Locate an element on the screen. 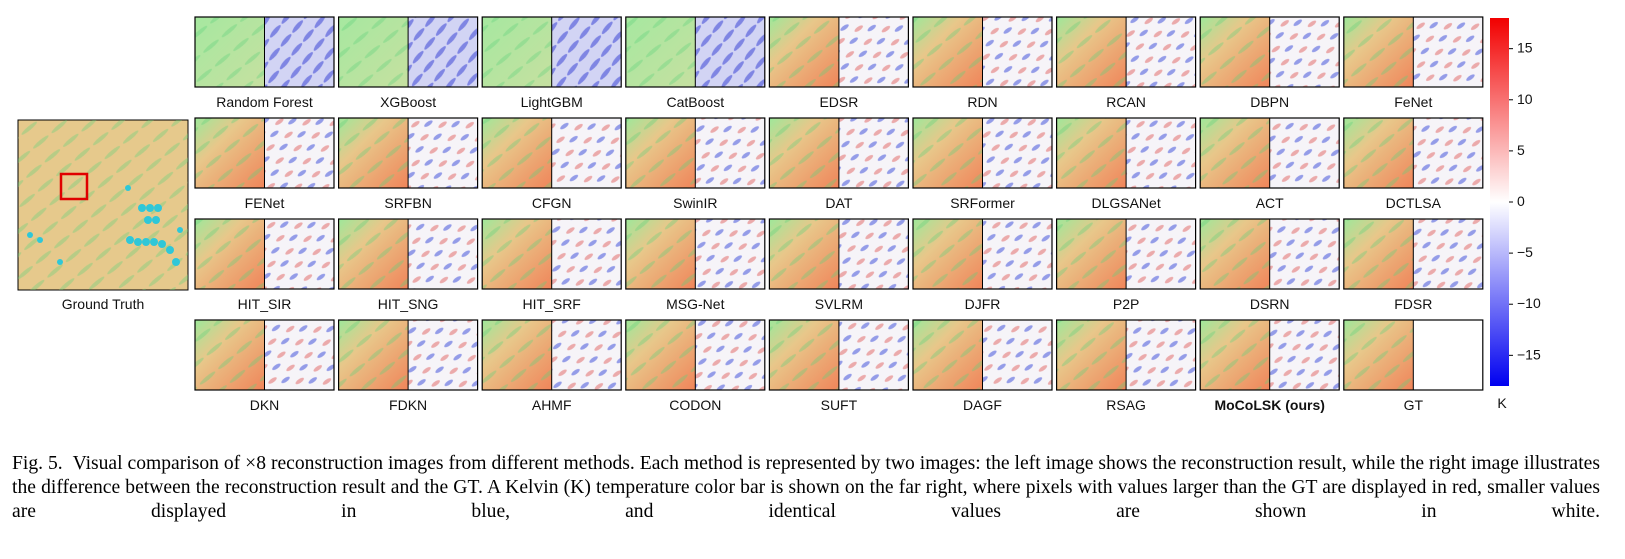 Image resolution: width=1625 pixels, height=559 pixels. caption-label: Fig. 5. is located at coordinates (37, 463).